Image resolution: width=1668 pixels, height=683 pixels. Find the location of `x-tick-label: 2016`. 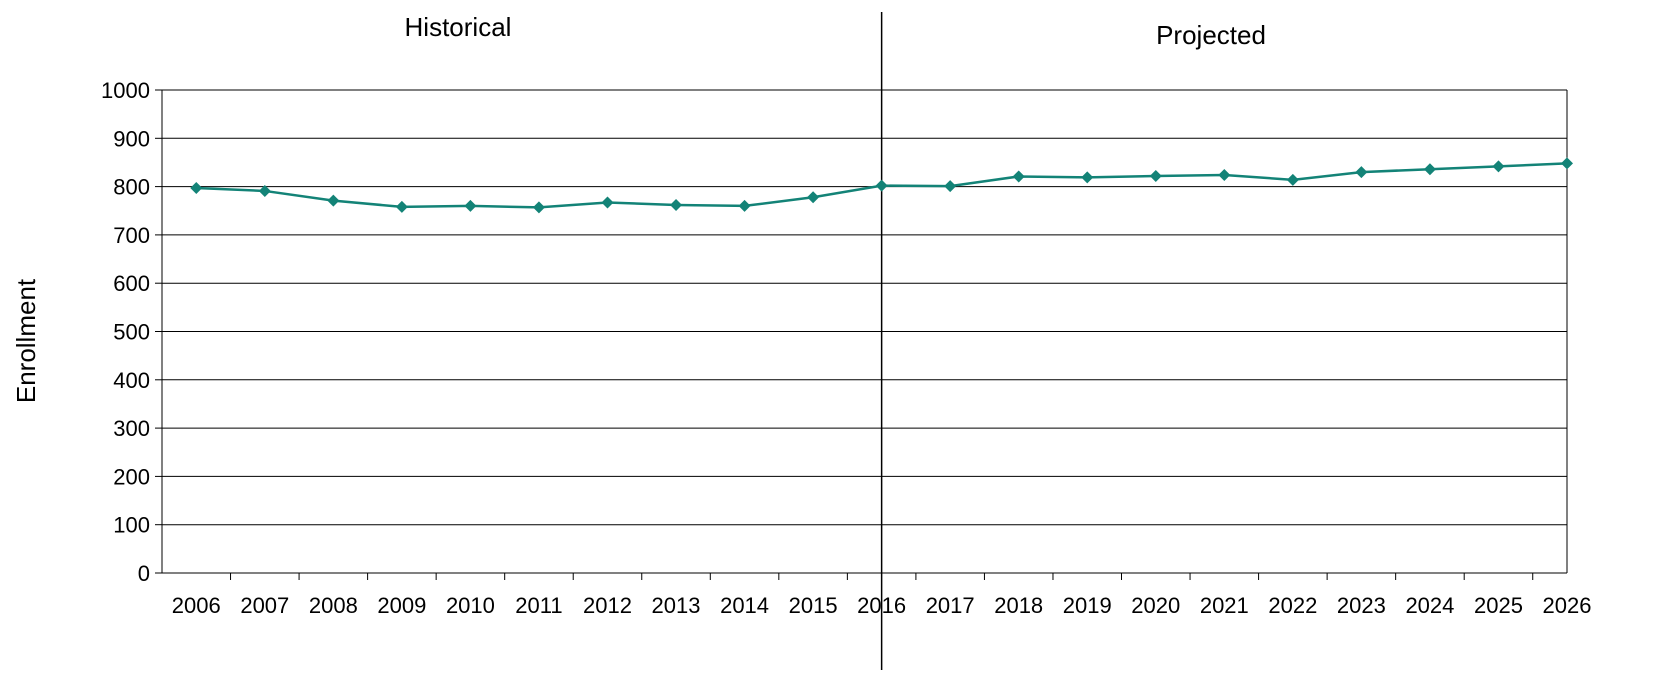

x-tick-label: 2016 is located at coordinates (881, 605).